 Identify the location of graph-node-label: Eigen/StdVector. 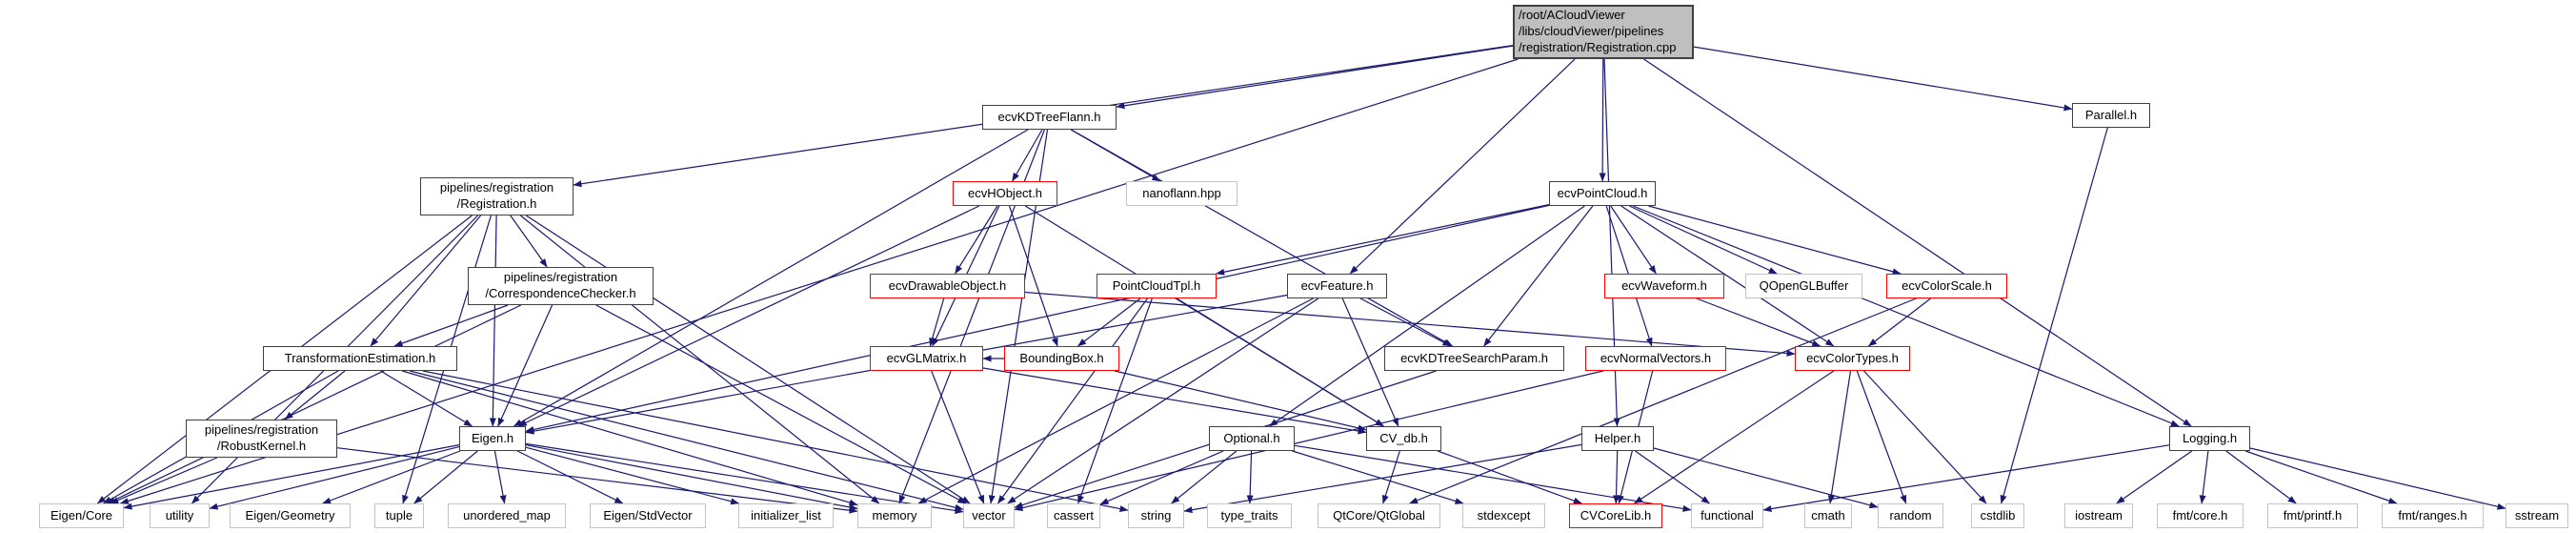
(648, 515).